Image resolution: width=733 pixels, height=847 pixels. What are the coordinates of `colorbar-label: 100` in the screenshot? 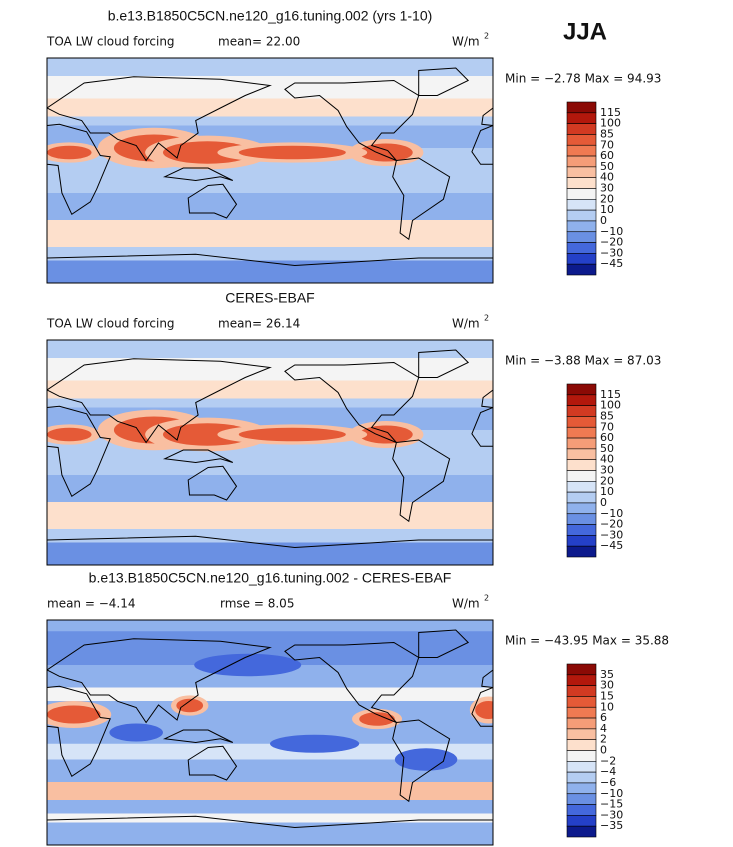 It's located at (610, 123).